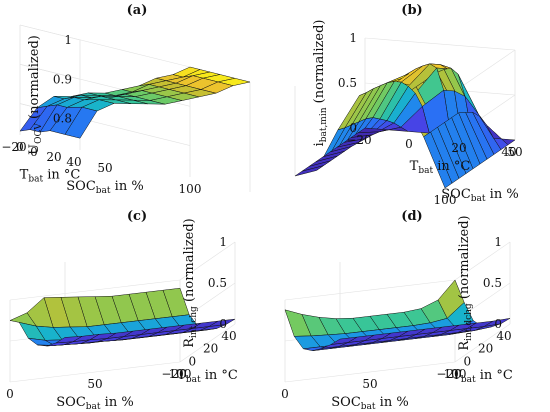 This screenshot has height=412, width=550. I want to click on z-axis-label: Rint,chg (normalized), so click(190, 283).